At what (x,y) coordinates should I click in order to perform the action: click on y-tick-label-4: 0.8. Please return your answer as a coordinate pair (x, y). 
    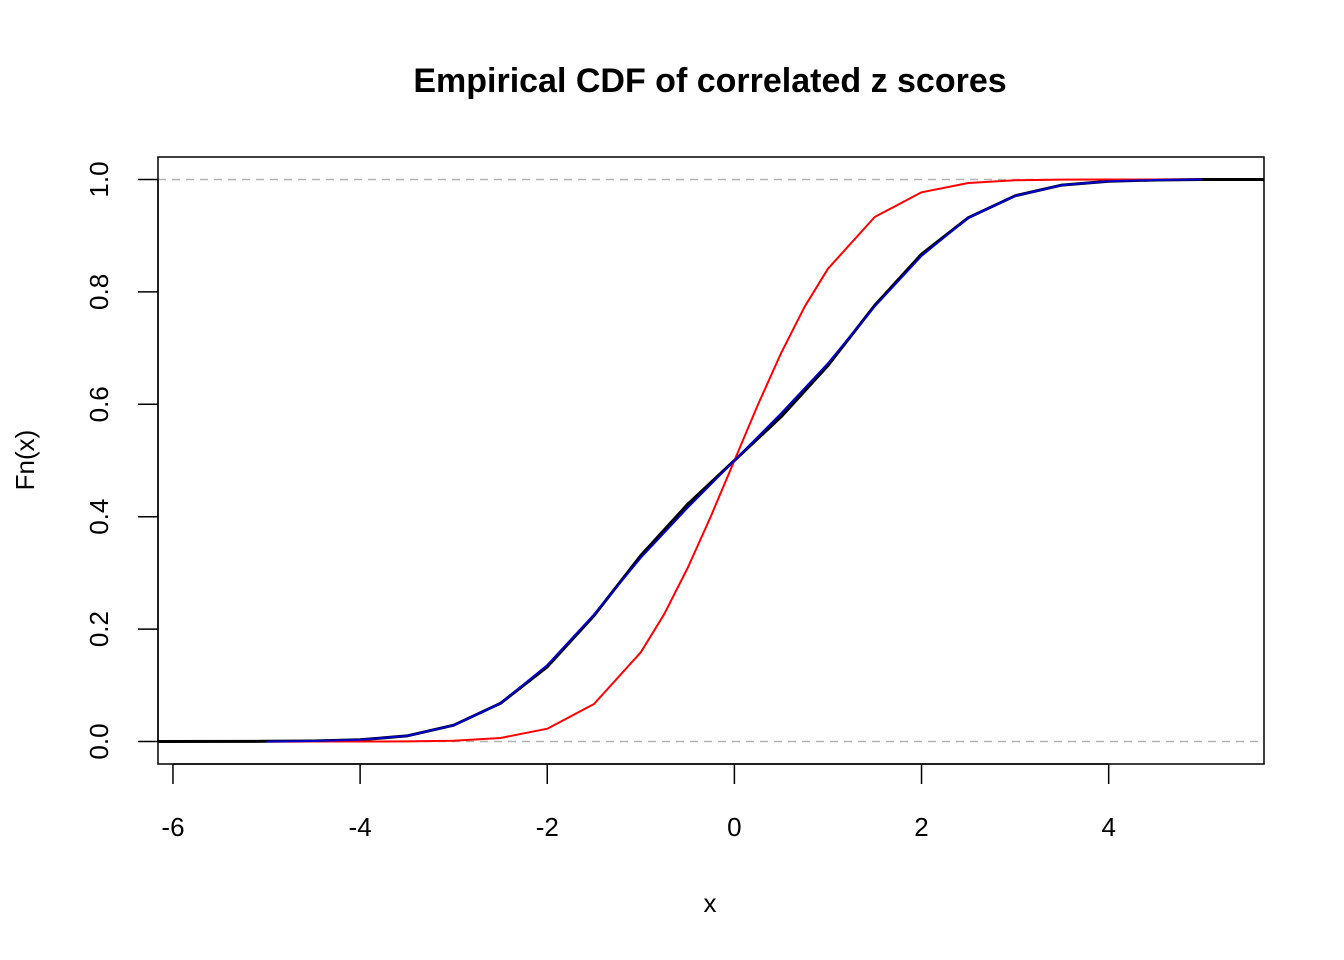
    Looking at the image, I should click on (99, 292).